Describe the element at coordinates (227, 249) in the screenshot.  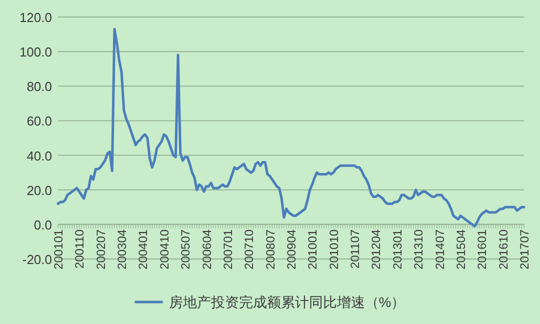
I see `x-tick-label: 200701` at that location.